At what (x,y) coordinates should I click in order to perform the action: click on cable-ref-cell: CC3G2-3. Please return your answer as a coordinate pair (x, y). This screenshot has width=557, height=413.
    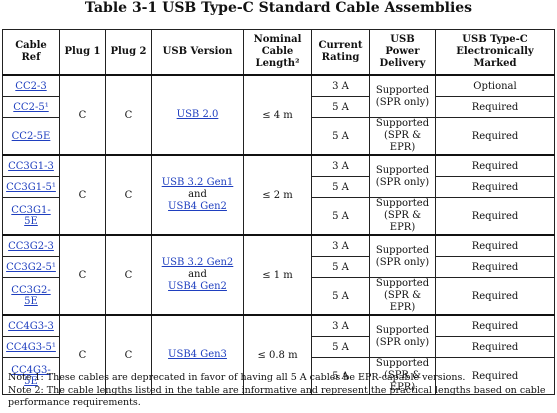
    Looking at the image, I should click on (31, 245).